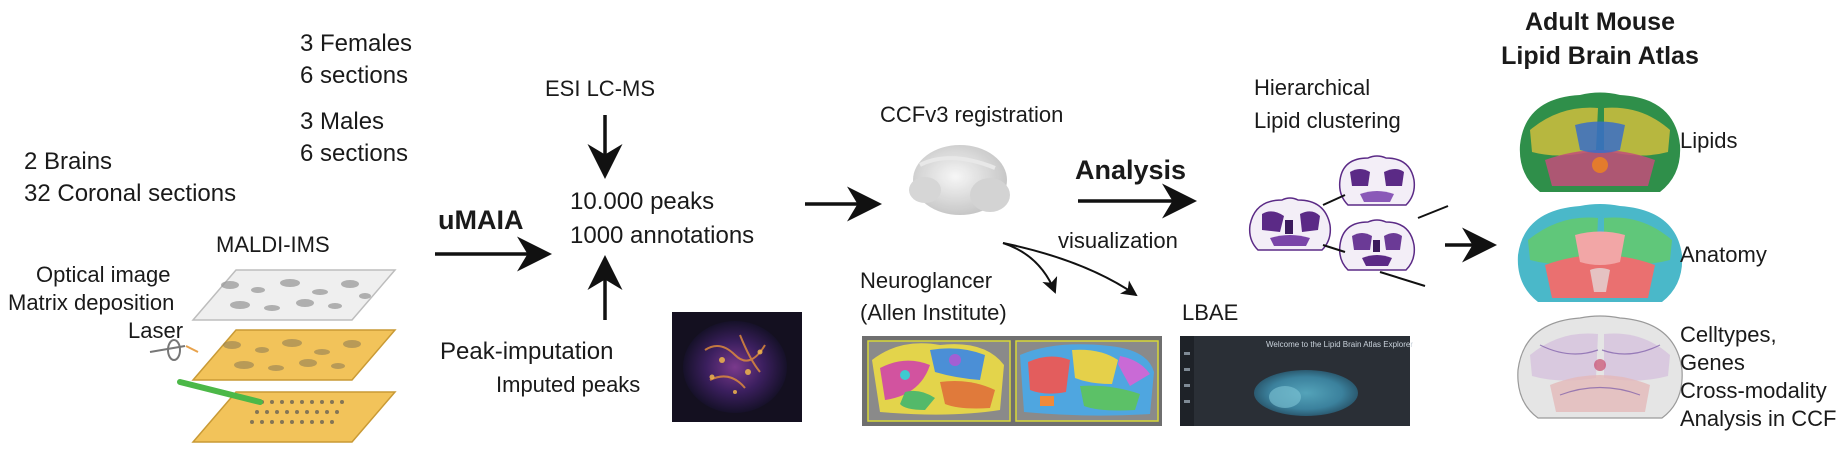 The image size is (1838, 456). I want to click on cluster-brain-bottom, so click(1377, 245).